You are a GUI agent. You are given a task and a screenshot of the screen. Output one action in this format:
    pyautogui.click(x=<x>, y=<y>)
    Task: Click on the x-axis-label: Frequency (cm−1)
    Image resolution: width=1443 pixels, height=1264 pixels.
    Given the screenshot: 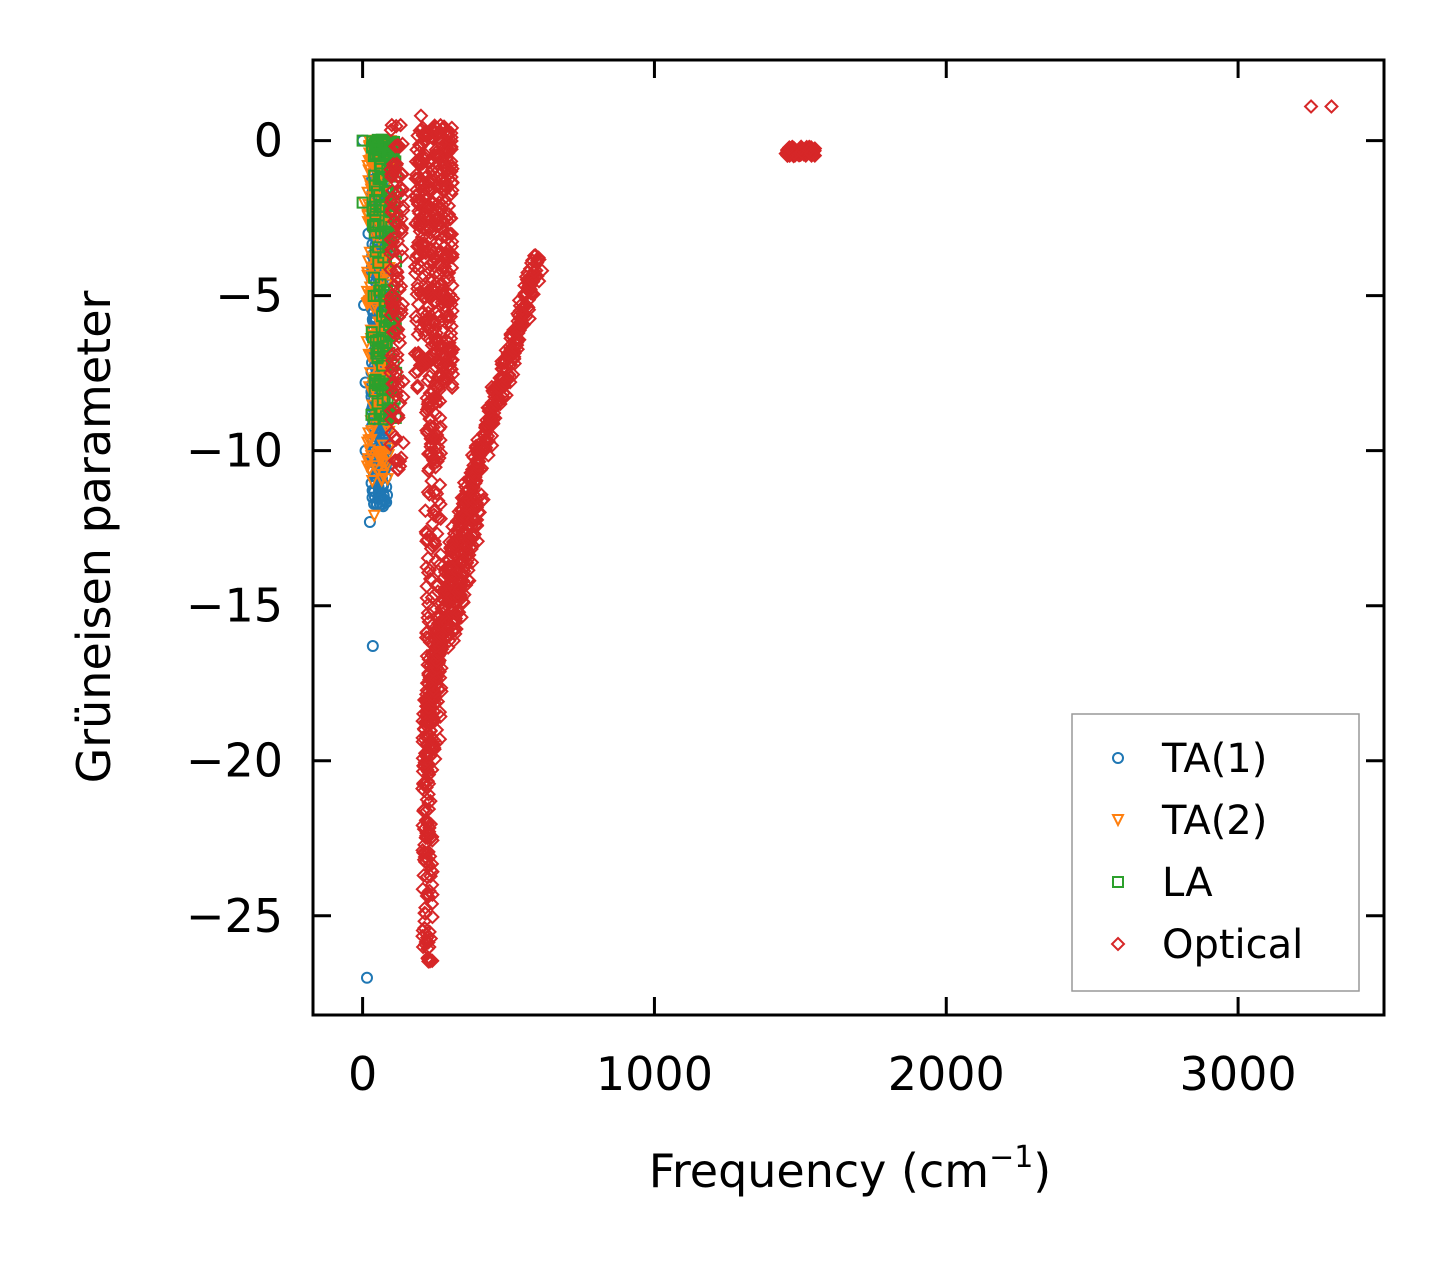 What is the action you would take?
    pyautogui.click(x=850, y=1169)
    